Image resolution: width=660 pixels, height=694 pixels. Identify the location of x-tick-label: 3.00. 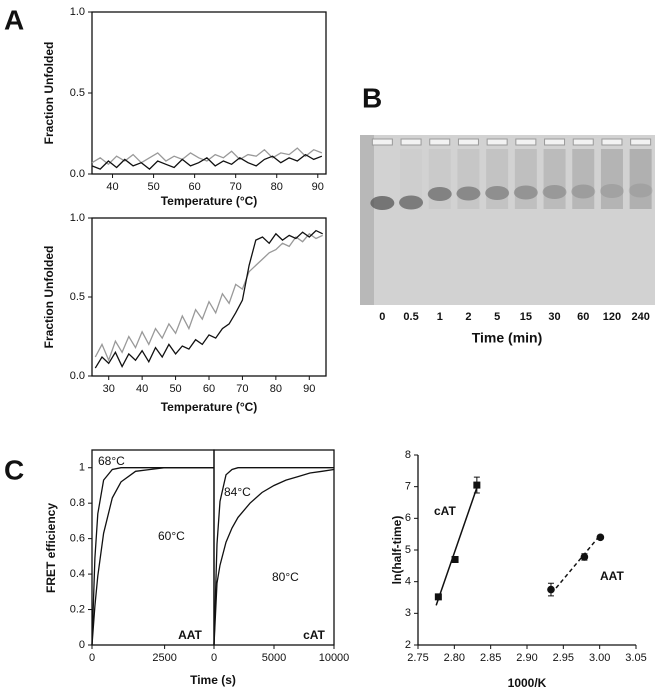
(599, 658).